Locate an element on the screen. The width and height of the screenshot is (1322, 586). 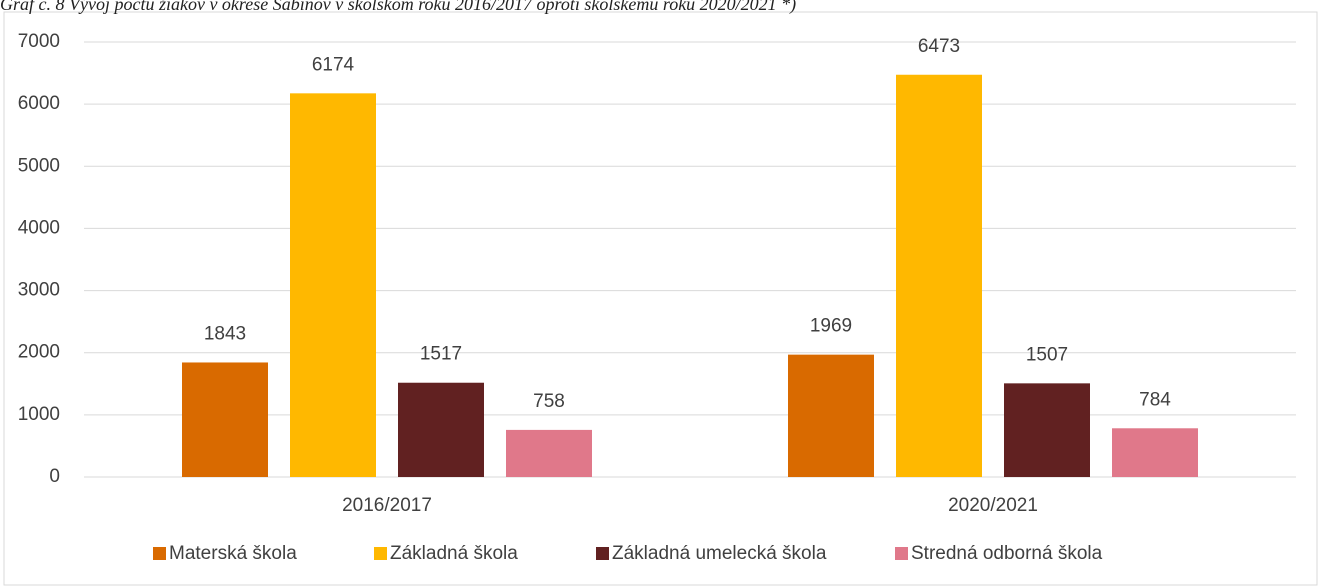
data-label: 1969 is located at coordinates (831, 326).